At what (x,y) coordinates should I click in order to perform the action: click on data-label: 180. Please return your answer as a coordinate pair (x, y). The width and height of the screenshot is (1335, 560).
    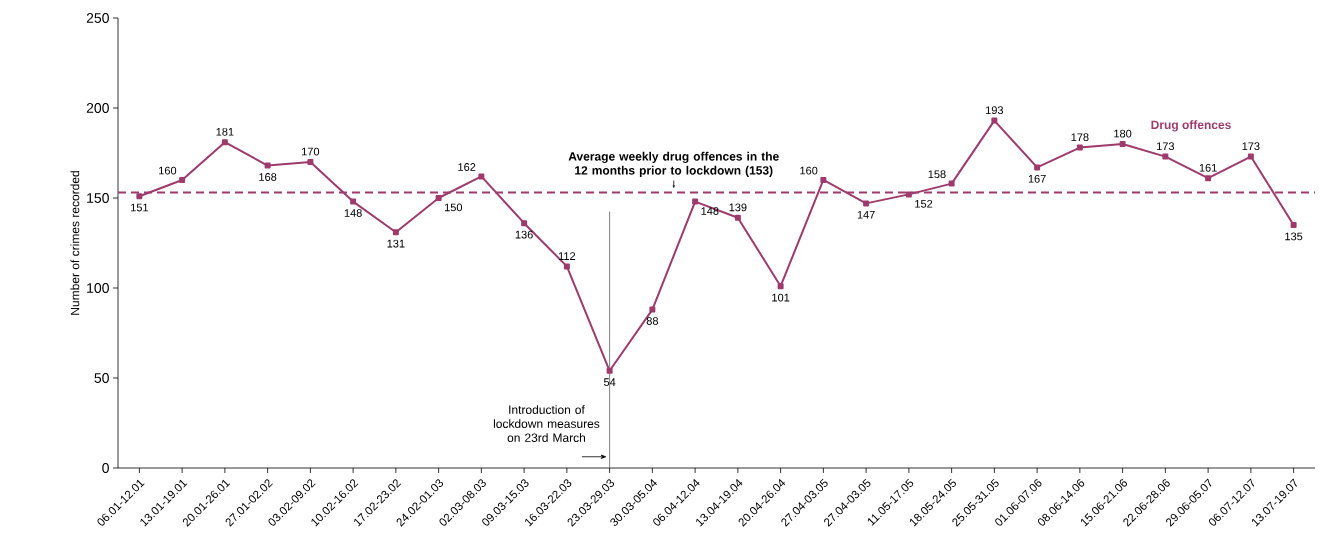
    Looking at the image, I should click on (1123, 133).